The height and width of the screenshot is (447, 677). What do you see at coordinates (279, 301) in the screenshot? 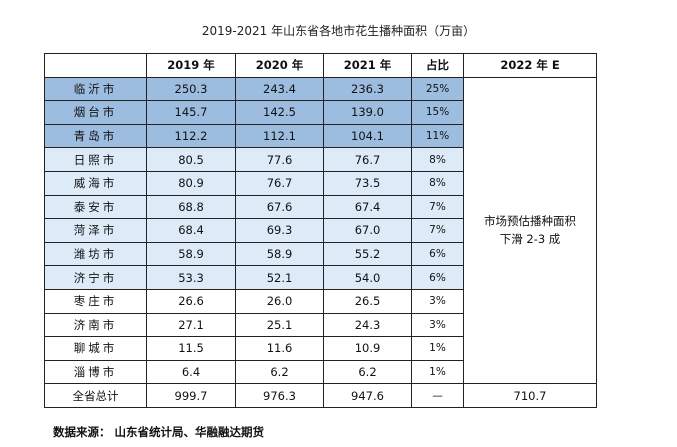
I see `value-2020: 26.0` at bounding box center [279, 301].